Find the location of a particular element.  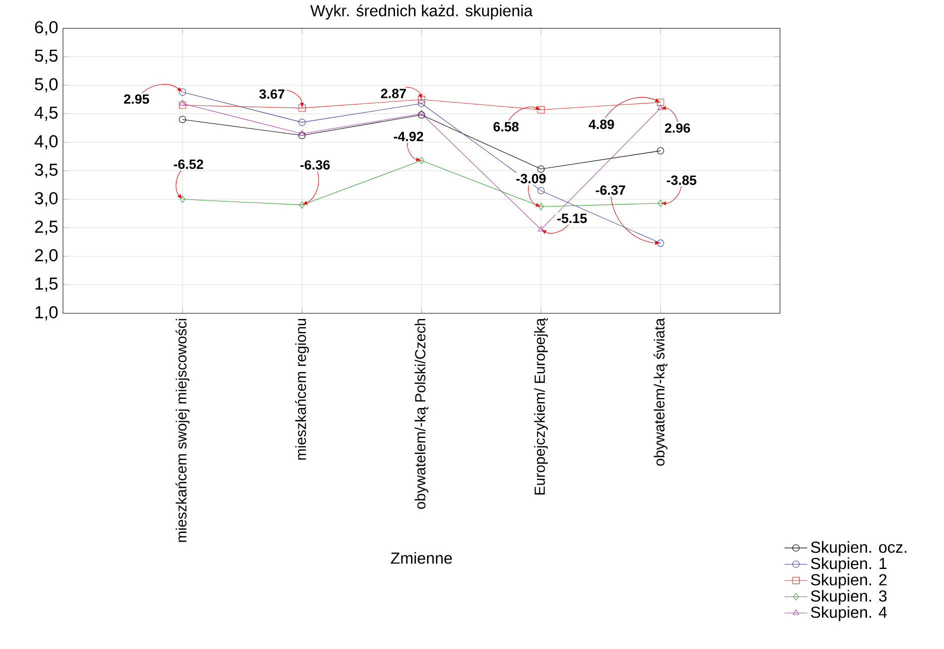

y-tick-label: 5,0 is located at coordinates (46, 85).